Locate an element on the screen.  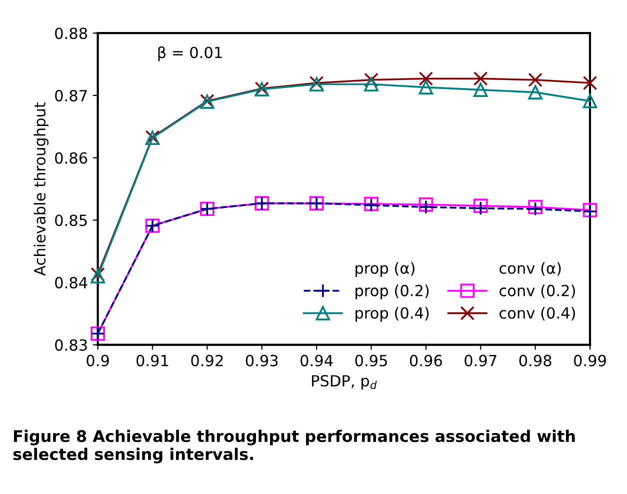
caption: Figure 8 Achievable throughput performances associated with selected sensing intervals. is located at coordinates (294, 447).